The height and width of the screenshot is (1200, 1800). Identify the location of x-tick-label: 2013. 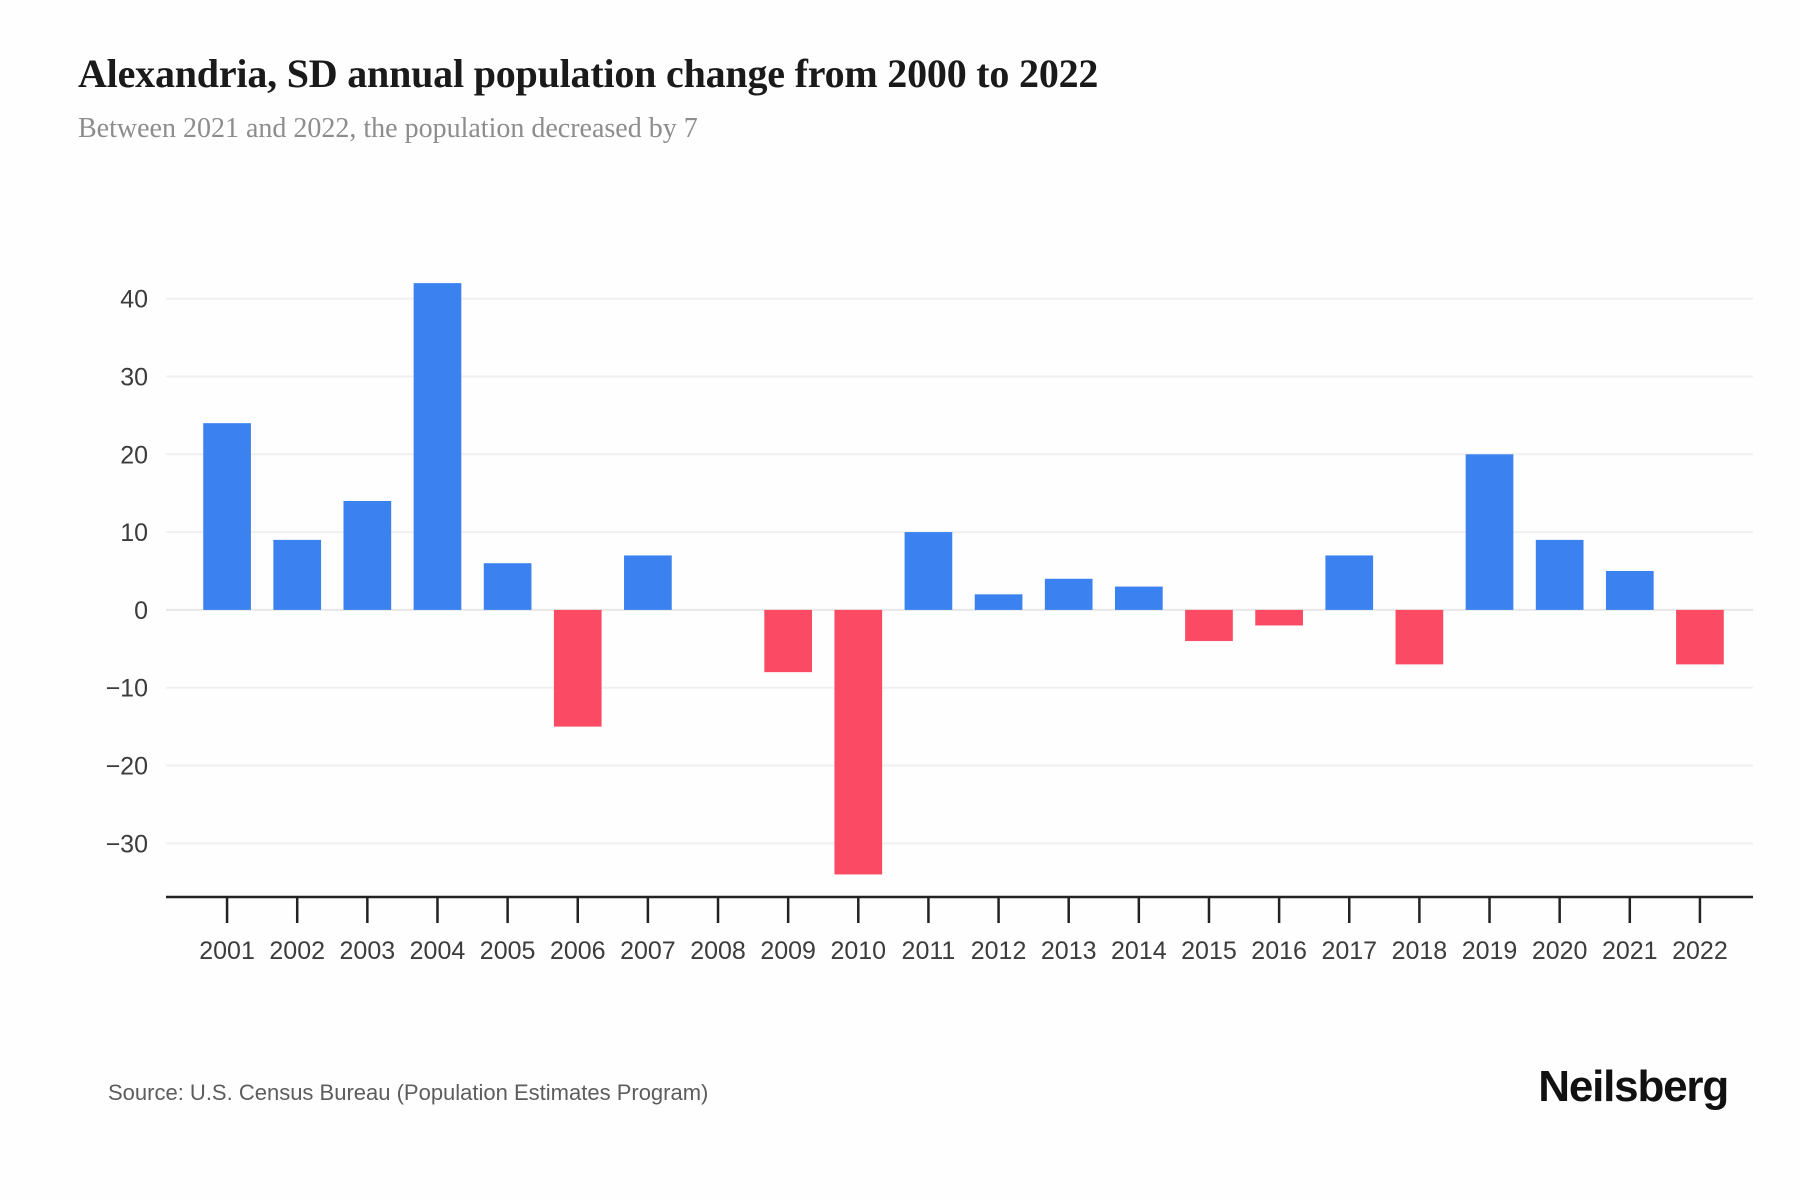
(1069, 951).